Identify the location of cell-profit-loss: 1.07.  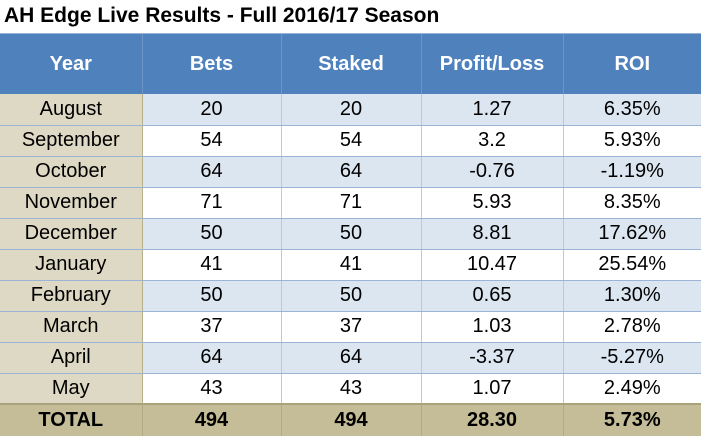
(492, 389).